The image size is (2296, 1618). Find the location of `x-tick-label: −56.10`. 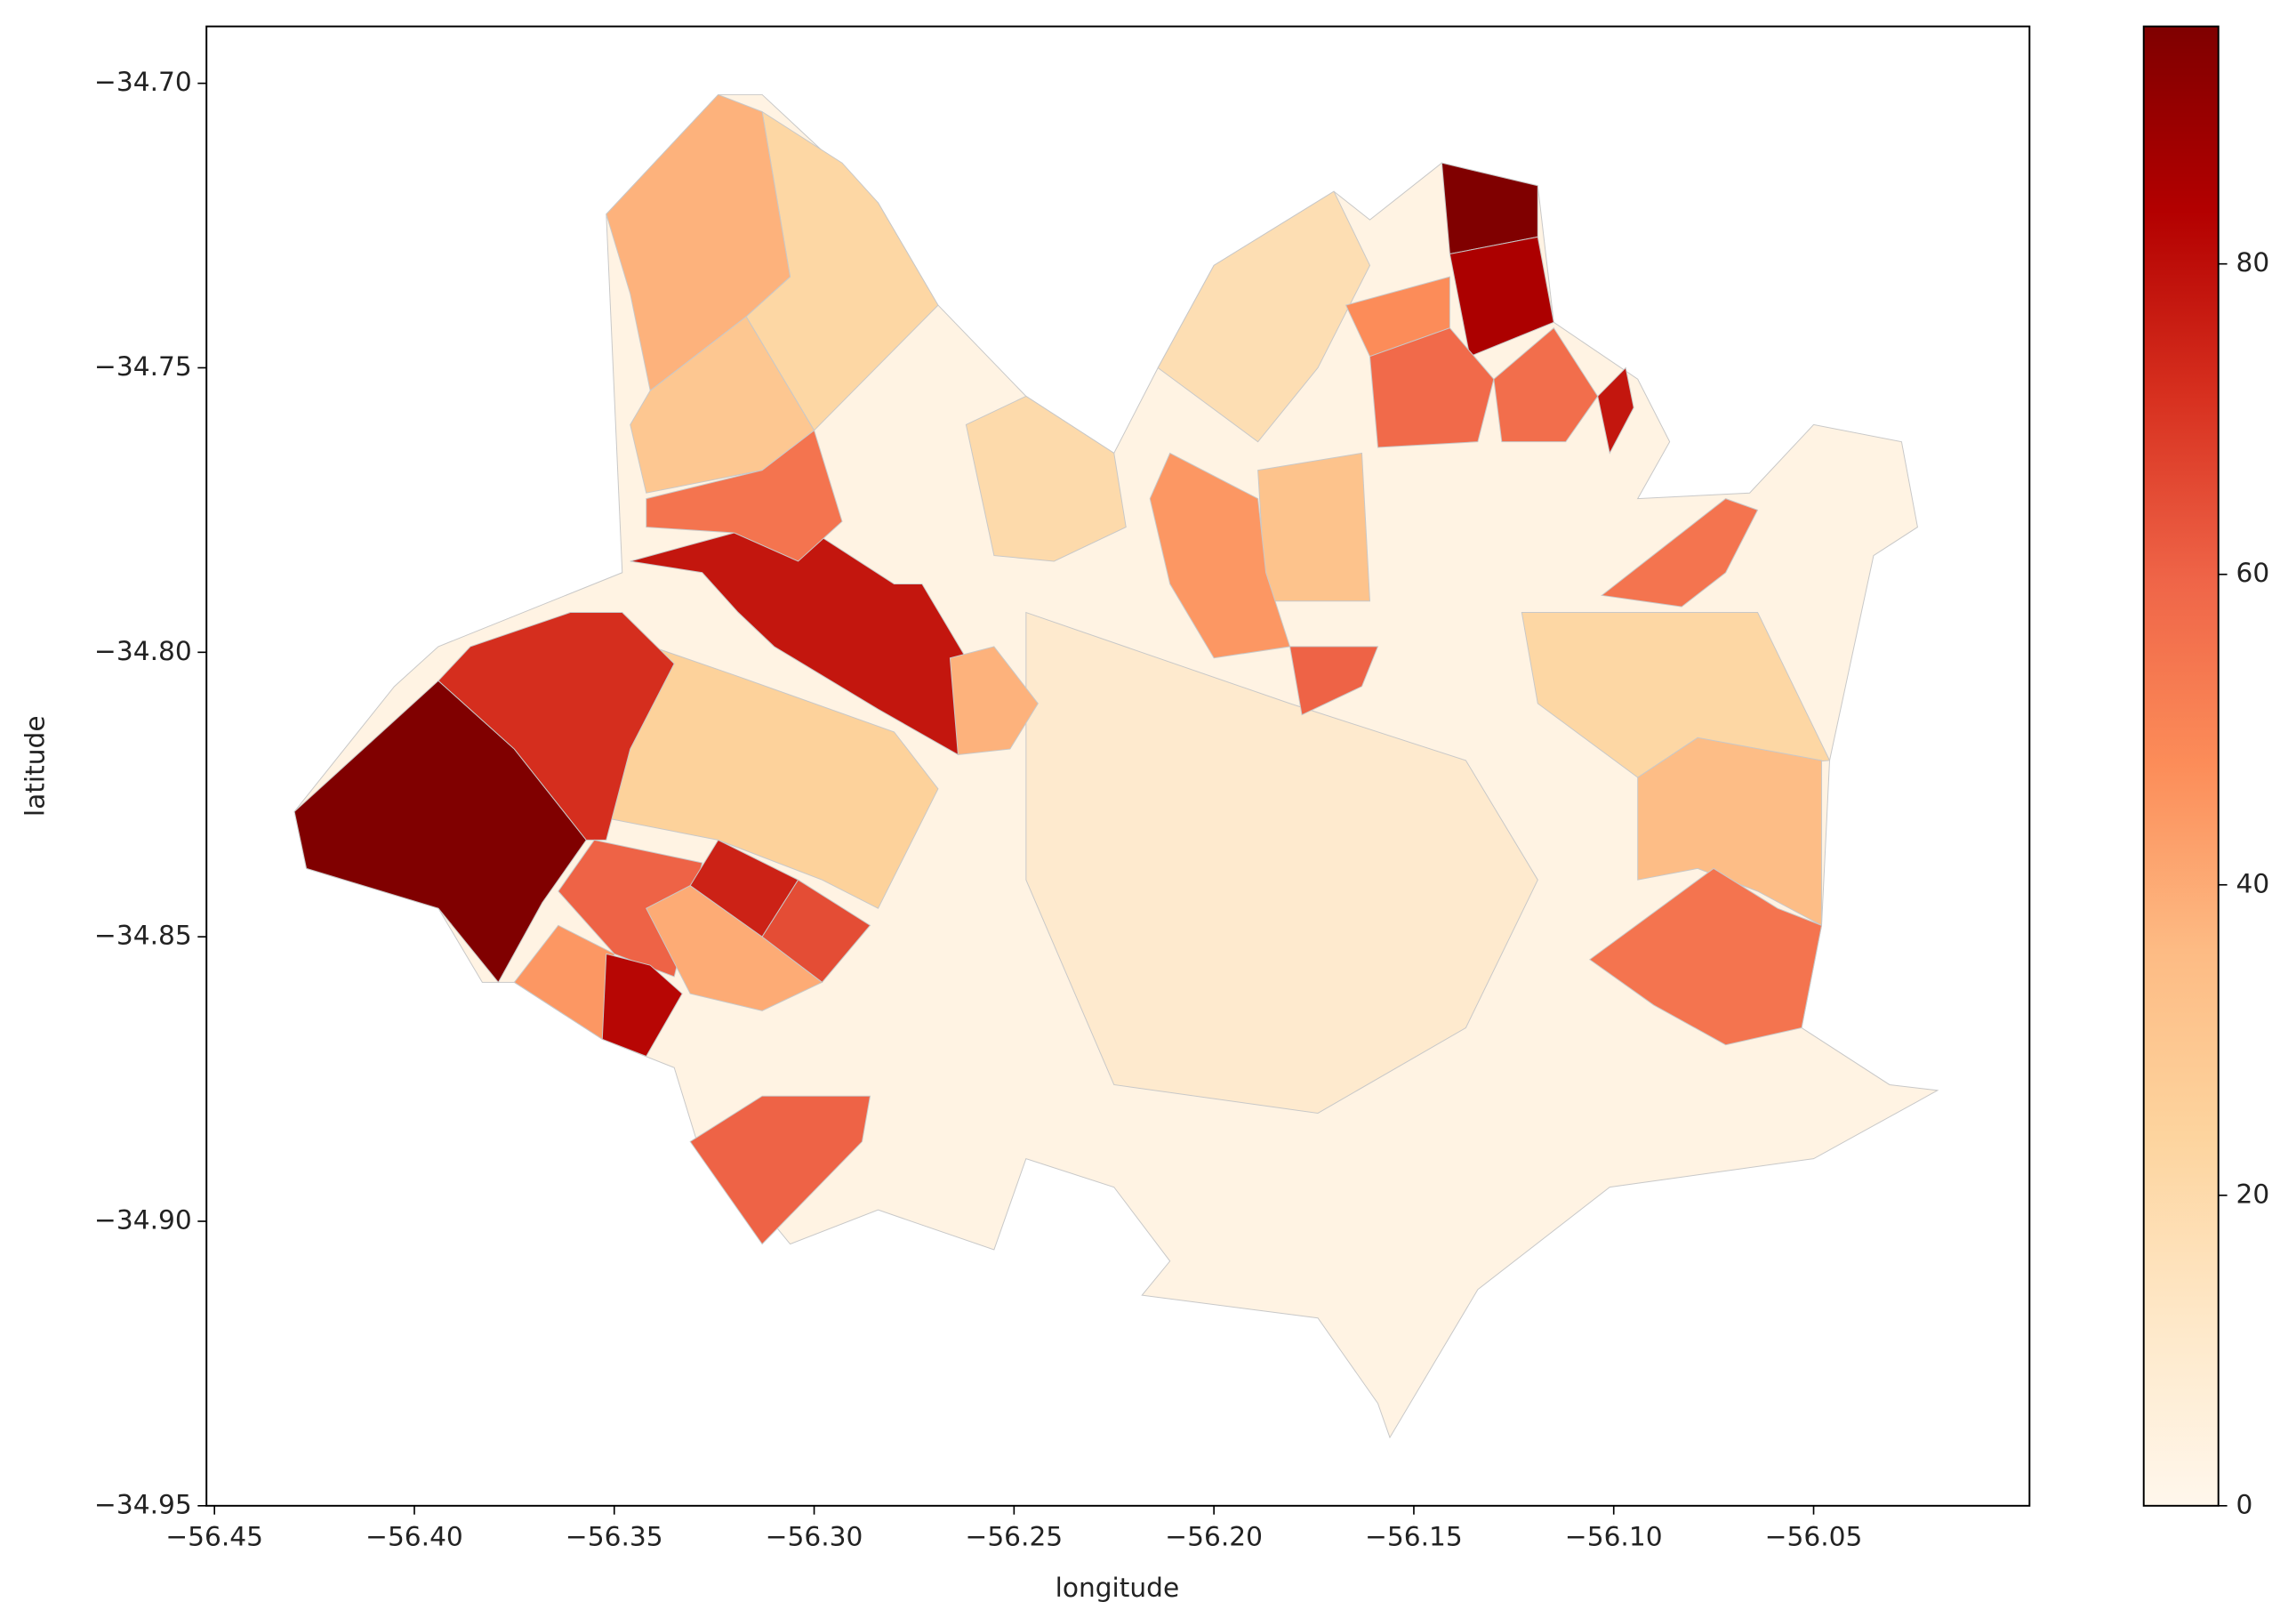

x-tick-label: −56.10 is located at coordinates (1614, 1537).